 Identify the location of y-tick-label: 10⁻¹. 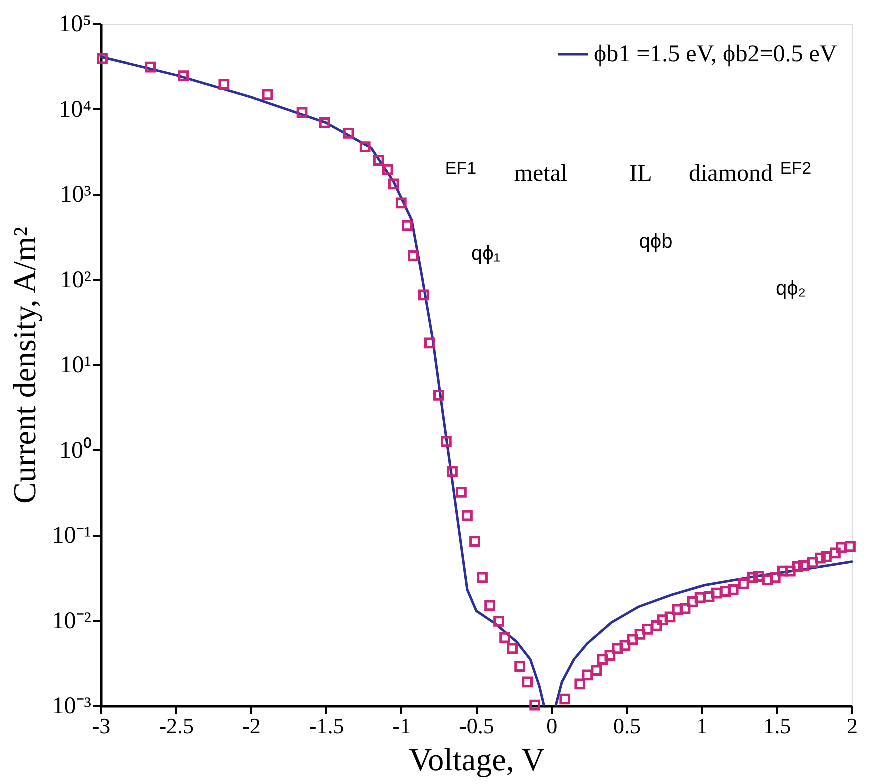
(72, 536).